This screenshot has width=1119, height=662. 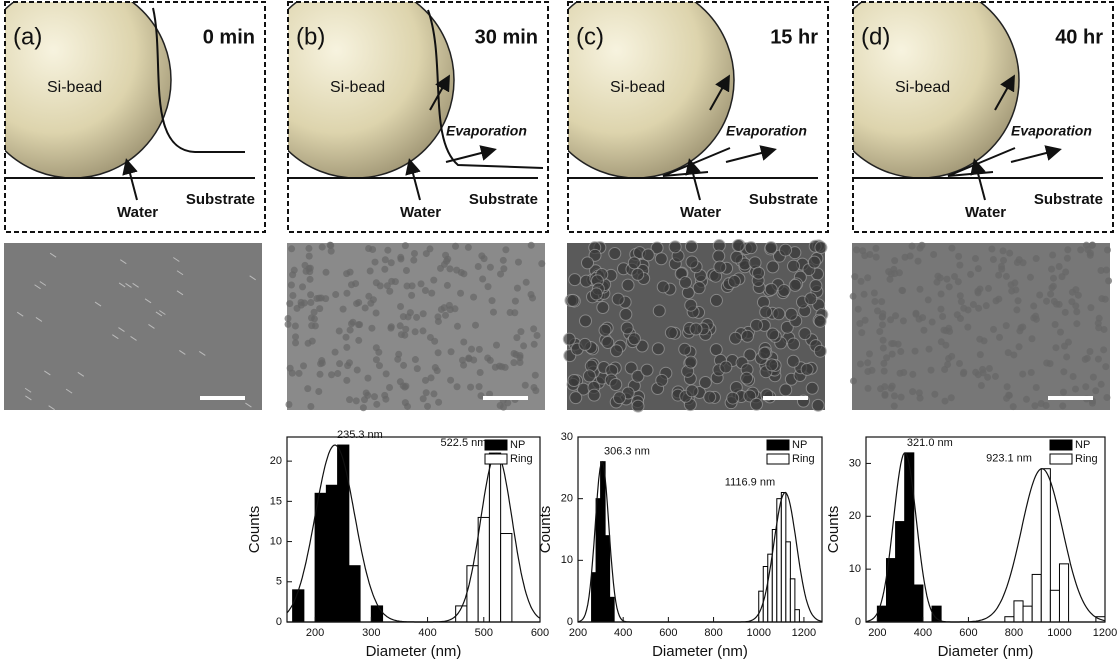 I want to click on schematic-panel: Evaporation (d) 40 hr Si-bead Water Substrate, so click(x=983, y=117).